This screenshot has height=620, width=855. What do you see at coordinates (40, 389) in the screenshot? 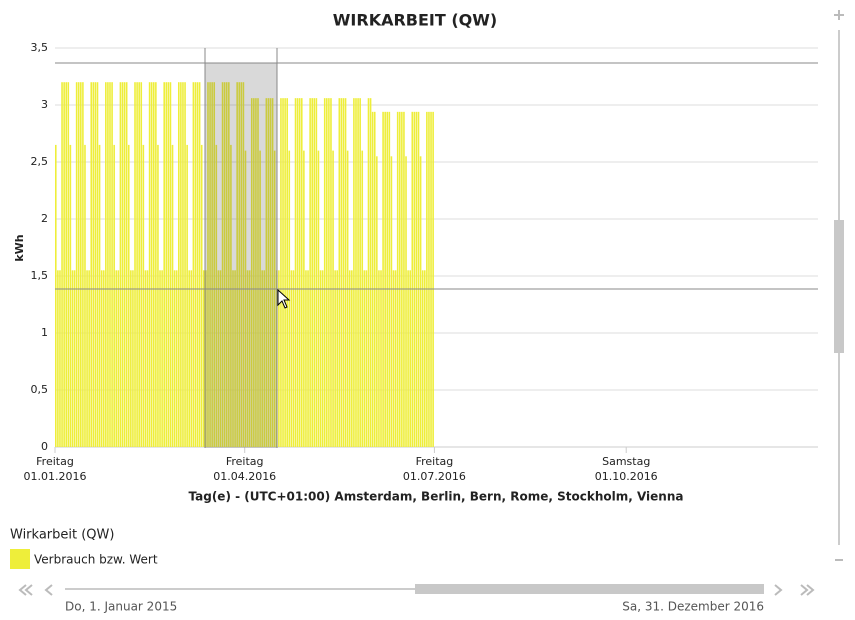
I see `y-tick-label: 0,5` at bounding box center [40, 389].